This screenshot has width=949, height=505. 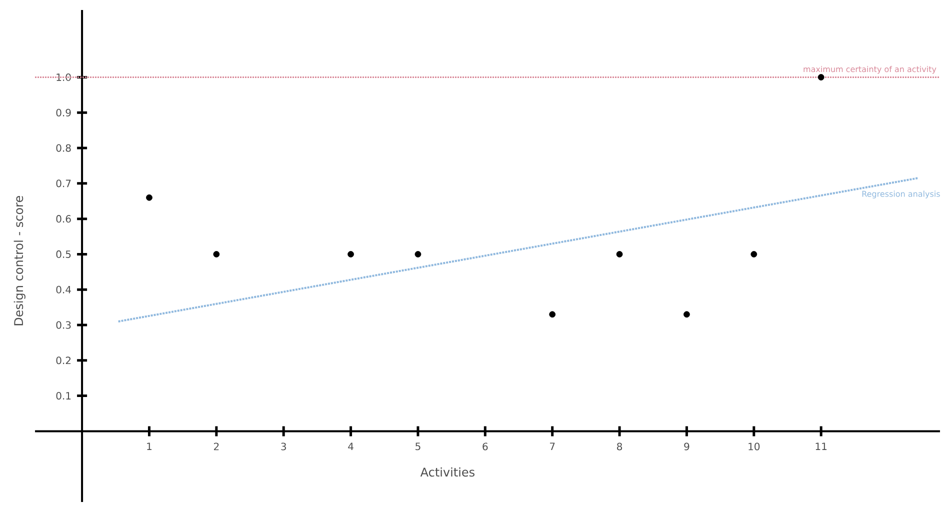 I want to click on x-tick-label: 6, so click(x=485, y=446).